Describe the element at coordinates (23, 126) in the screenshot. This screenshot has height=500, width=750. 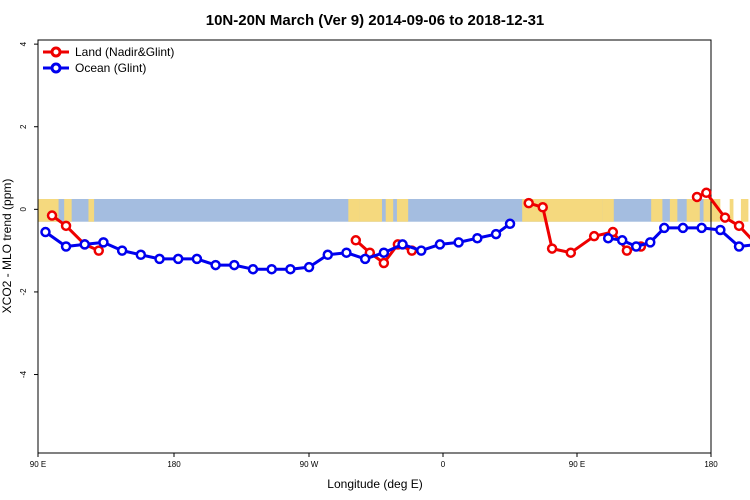
I see `y-tick-label: 2` at that location.